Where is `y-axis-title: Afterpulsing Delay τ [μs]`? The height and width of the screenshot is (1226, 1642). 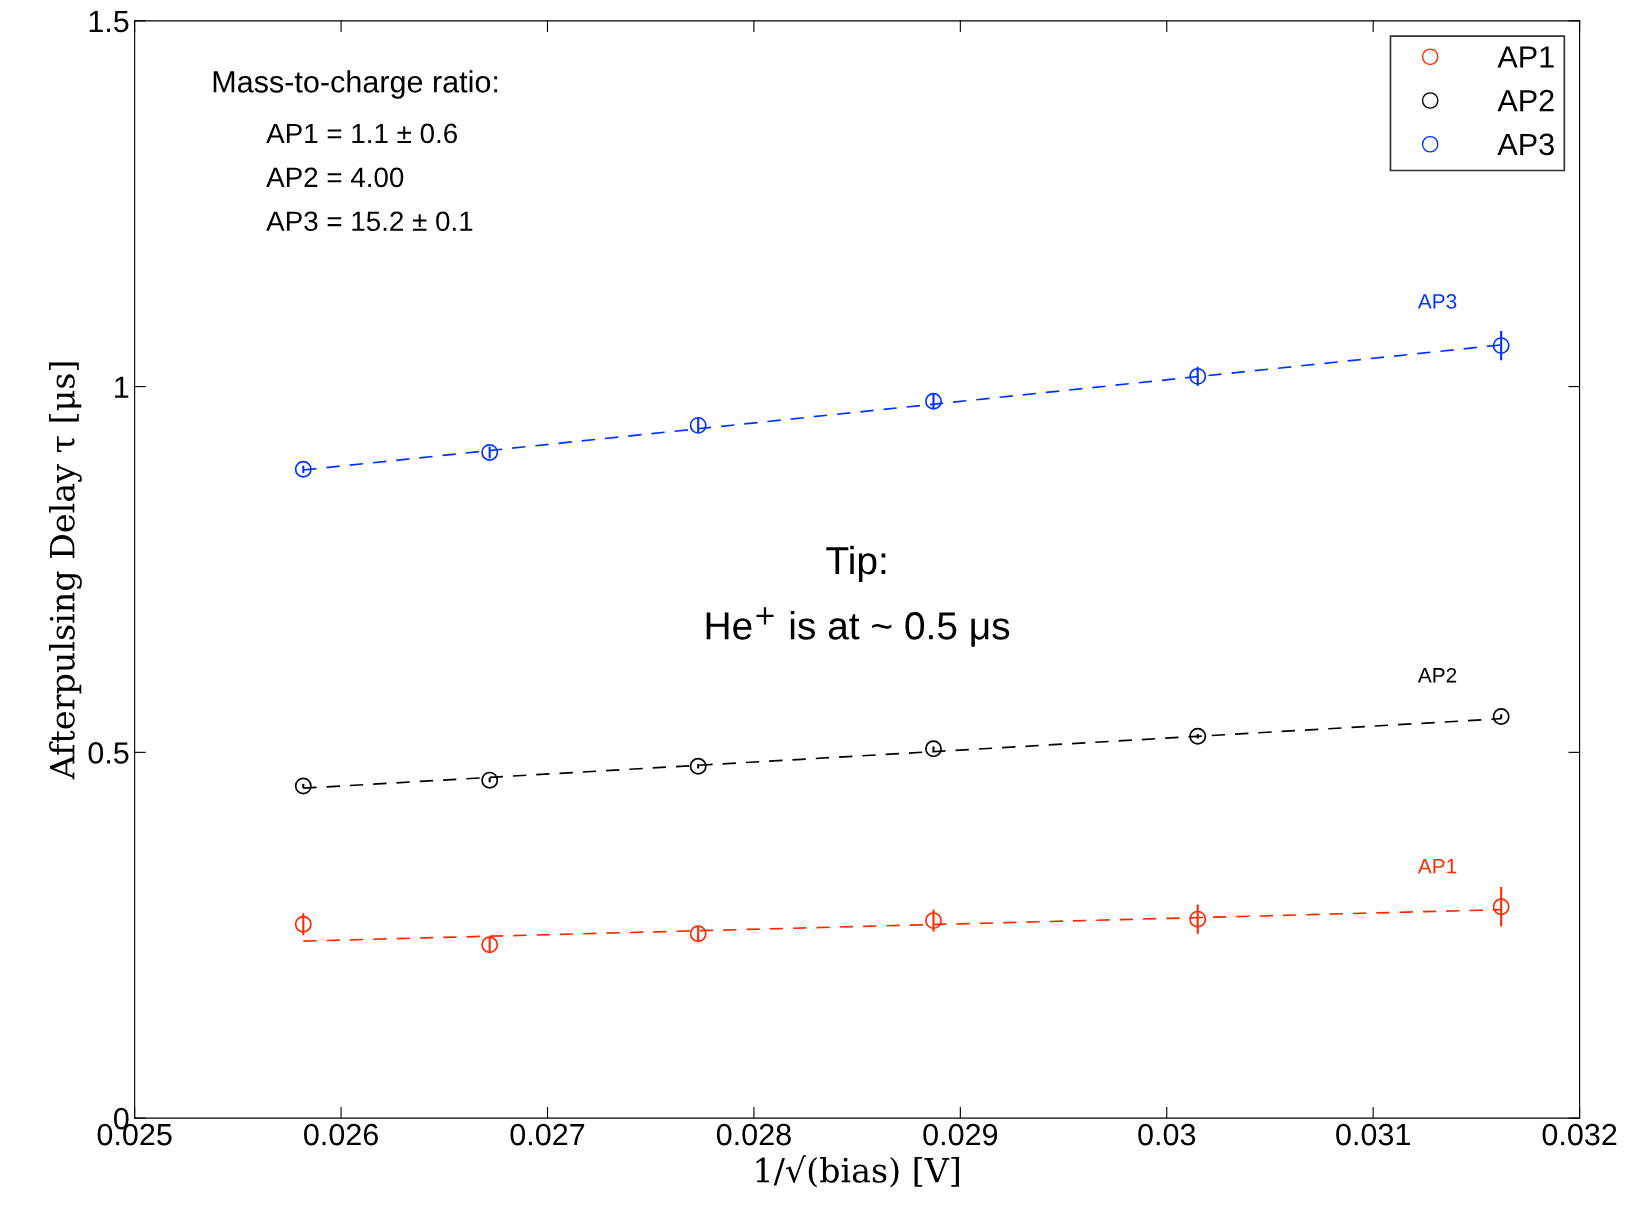 y-axis-title: Afterpulsing Delay τ [μs] is located at coordinates (65, 571).